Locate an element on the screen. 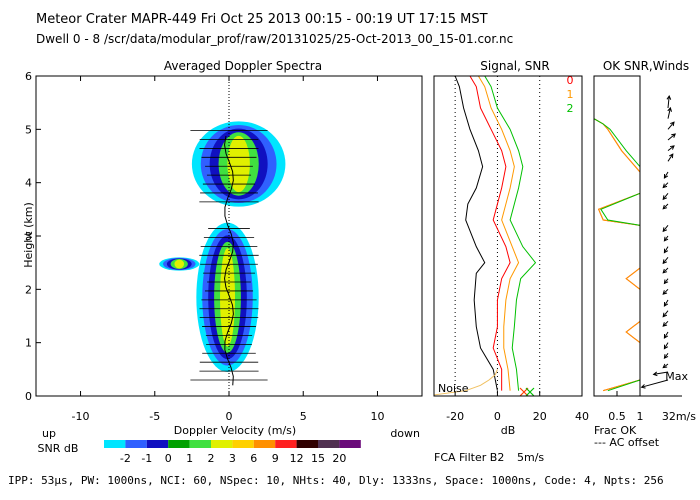 The image size is (700, 500). doppler-ytick-label: 3 is located at coordinates (28, 236).